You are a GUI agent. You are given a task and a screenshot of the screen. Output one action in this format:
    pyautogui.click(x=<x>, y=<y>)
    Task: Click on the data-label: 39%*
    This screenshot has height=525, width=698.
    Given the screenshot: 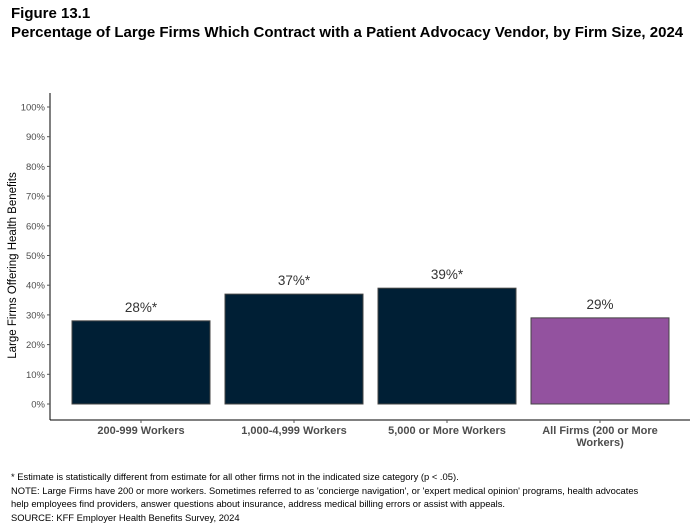 What is the action you would take?
    pyautogui.click(x=447, y=274)
    